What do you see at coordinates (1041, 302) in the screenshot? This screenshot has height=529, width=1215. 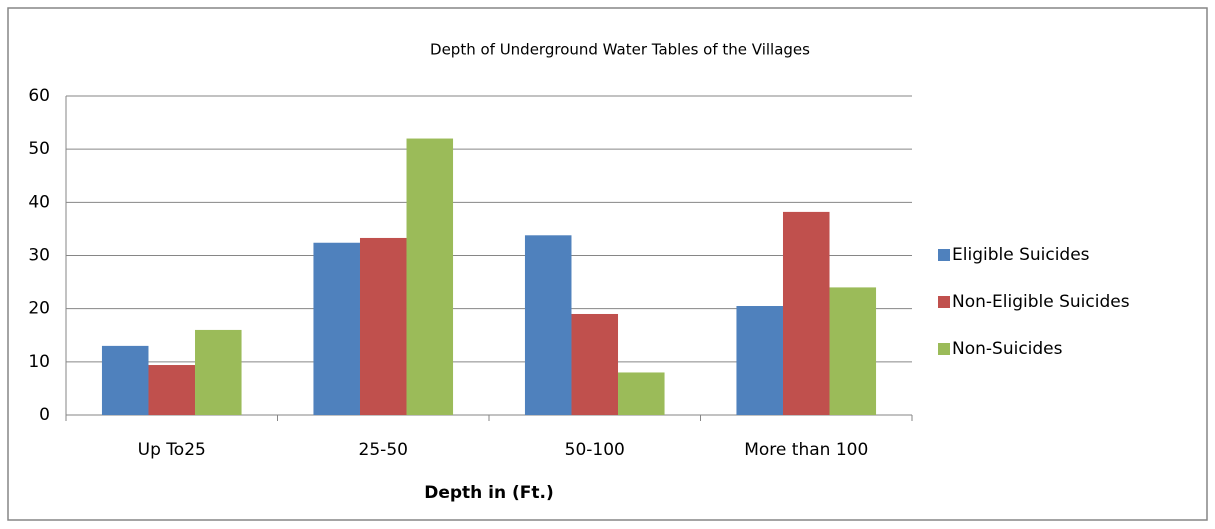 I see `legend-label: Non-Eligible Suicides` at bounding box center [1041, 302].